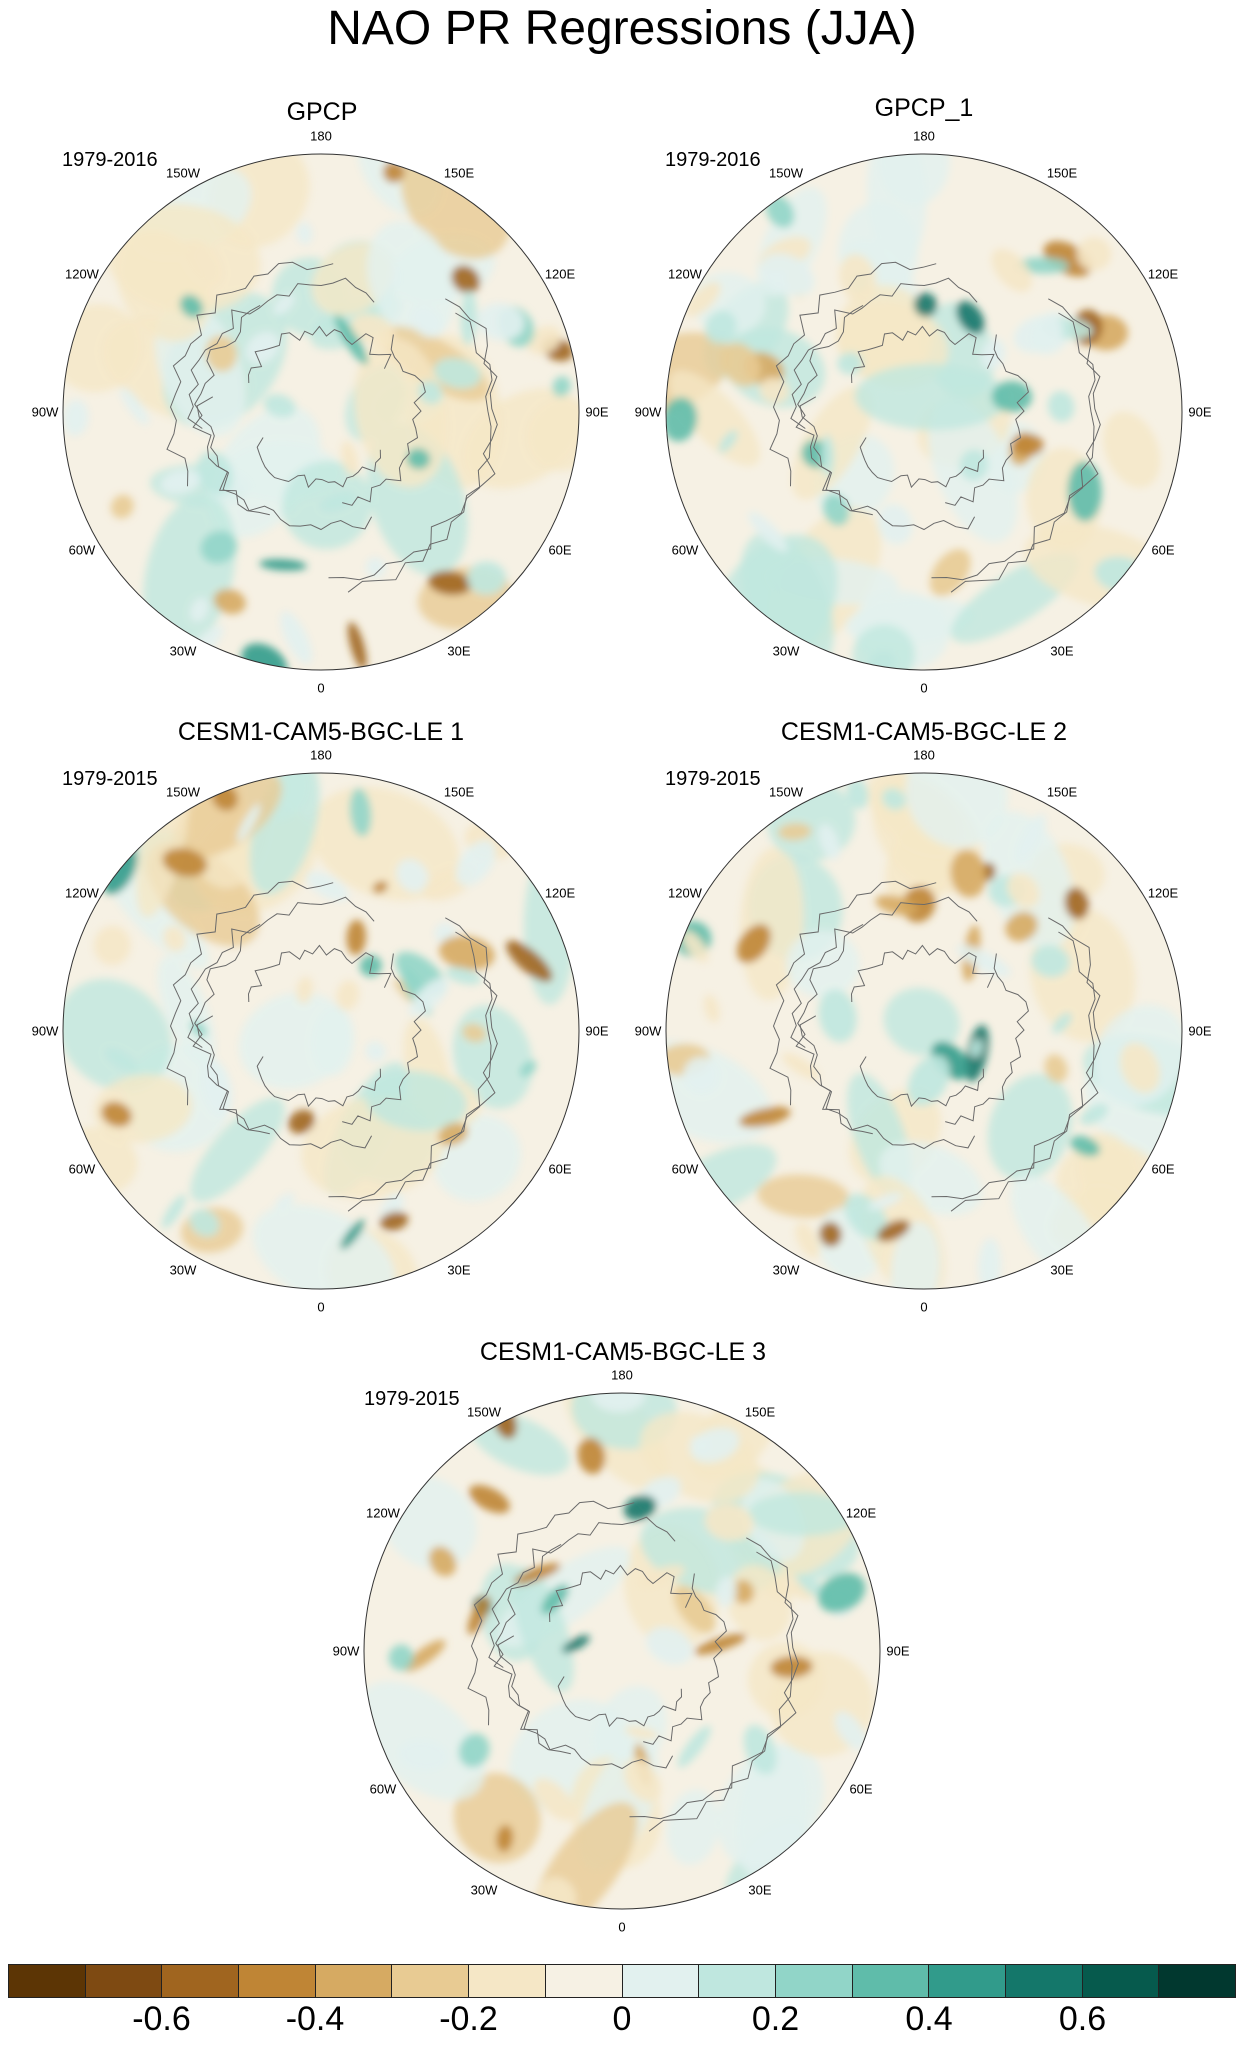  I want to click on panel-title: CESM1-CAM5-BGC-LE 3, so click(623, 1352).